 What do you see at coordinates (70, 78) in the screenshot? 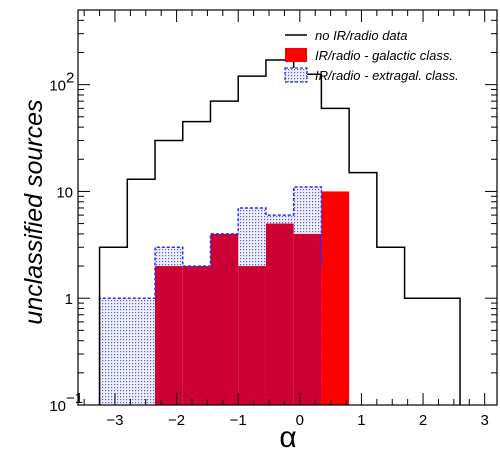
I see `y-tick-exponent: 2` at bounding box center [70, 78].